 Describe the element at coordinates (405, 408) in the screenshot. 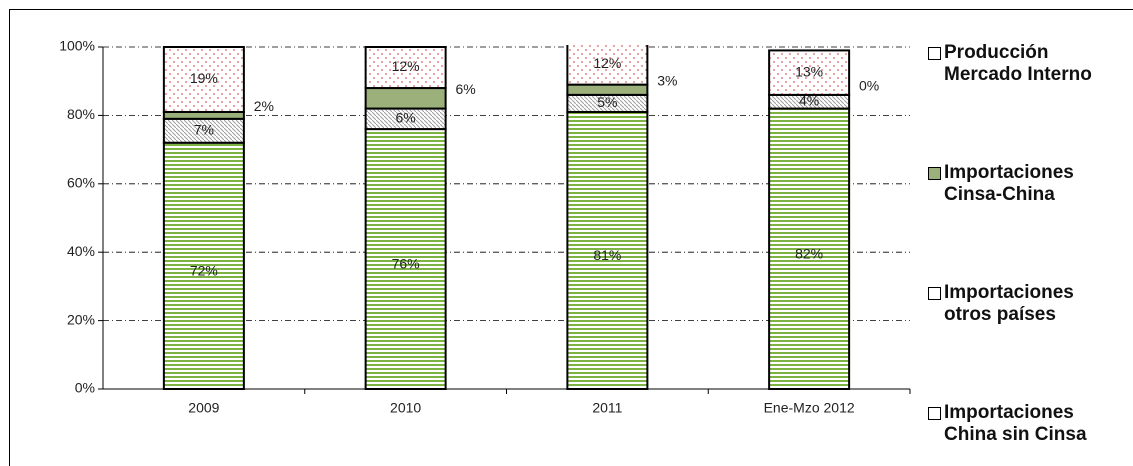

I see `x-tick-label: 2010` at that location.